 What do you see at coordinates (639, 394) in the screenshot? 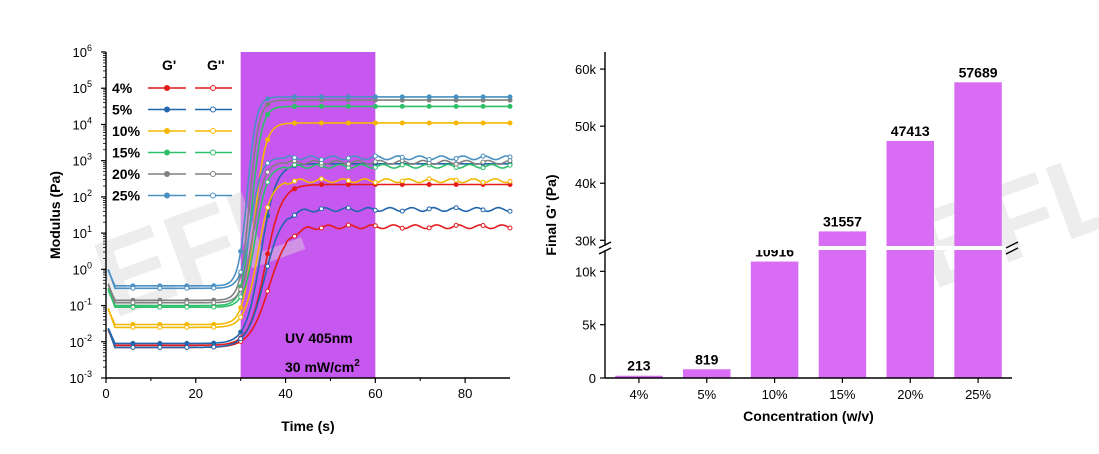
I see `x-tick-label: 4%` at bounding box center [639, 394].